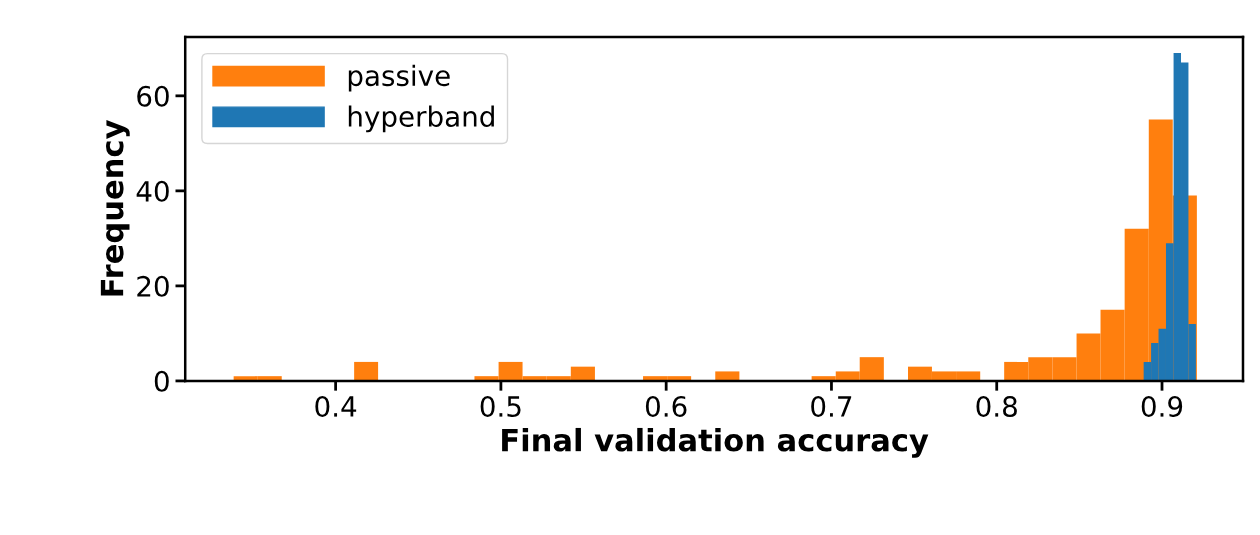 The width and height of the screenshot is (1260, 535). What do you see at coordinates (115, 208) in the screenshot?
I see `y-axis-title: Frequency` at bounding box center [115, 208].